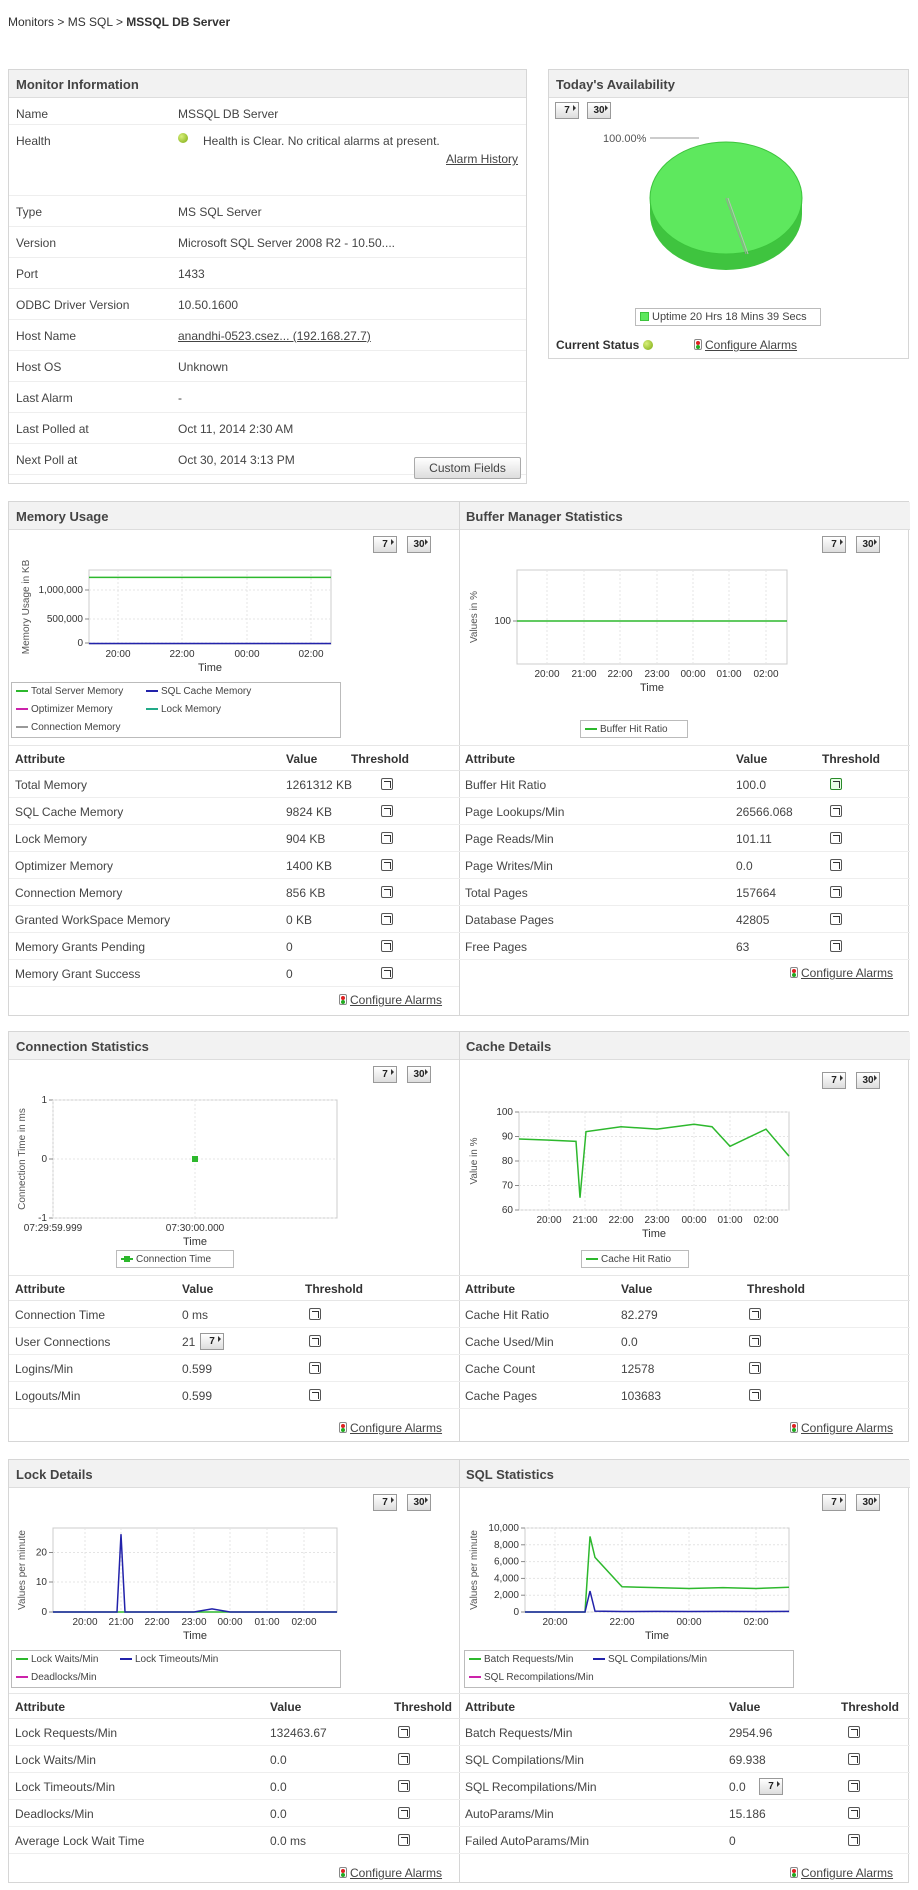 This screenshot has height=1890, width=918. Describe the element at coordinates (728, 674) in the screenshot. I see `x-tick-label: 01:00` at that location.